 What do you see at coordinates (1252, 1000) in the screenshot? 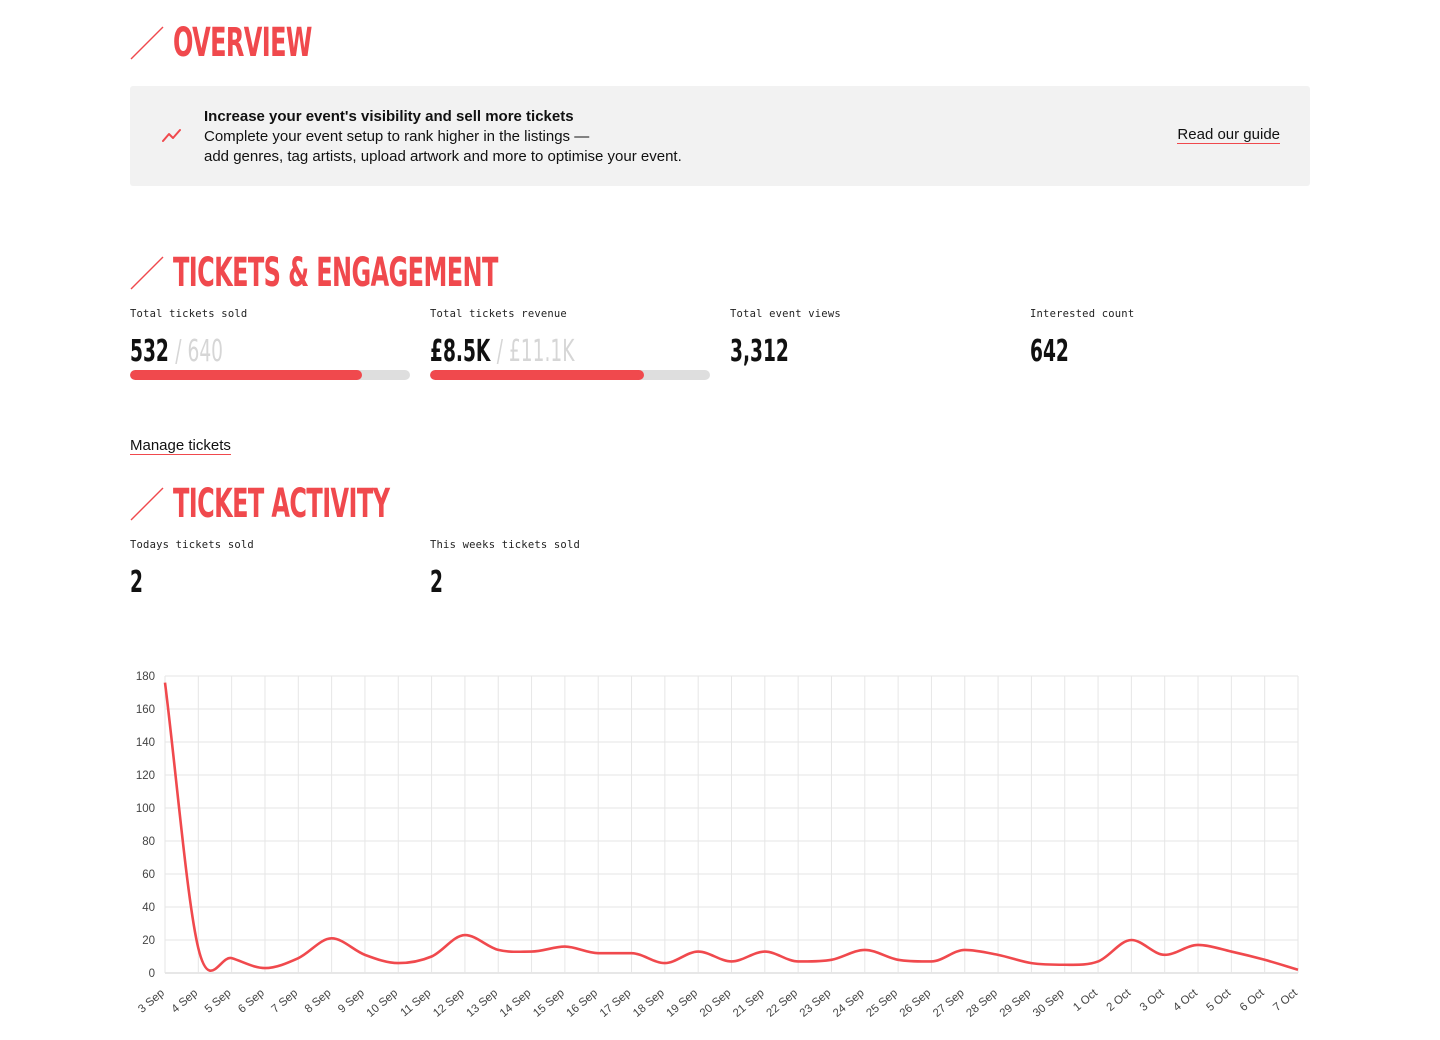
I see `chart-x-tick-label: 6 Oct` at bounding box center [1252, 1000].